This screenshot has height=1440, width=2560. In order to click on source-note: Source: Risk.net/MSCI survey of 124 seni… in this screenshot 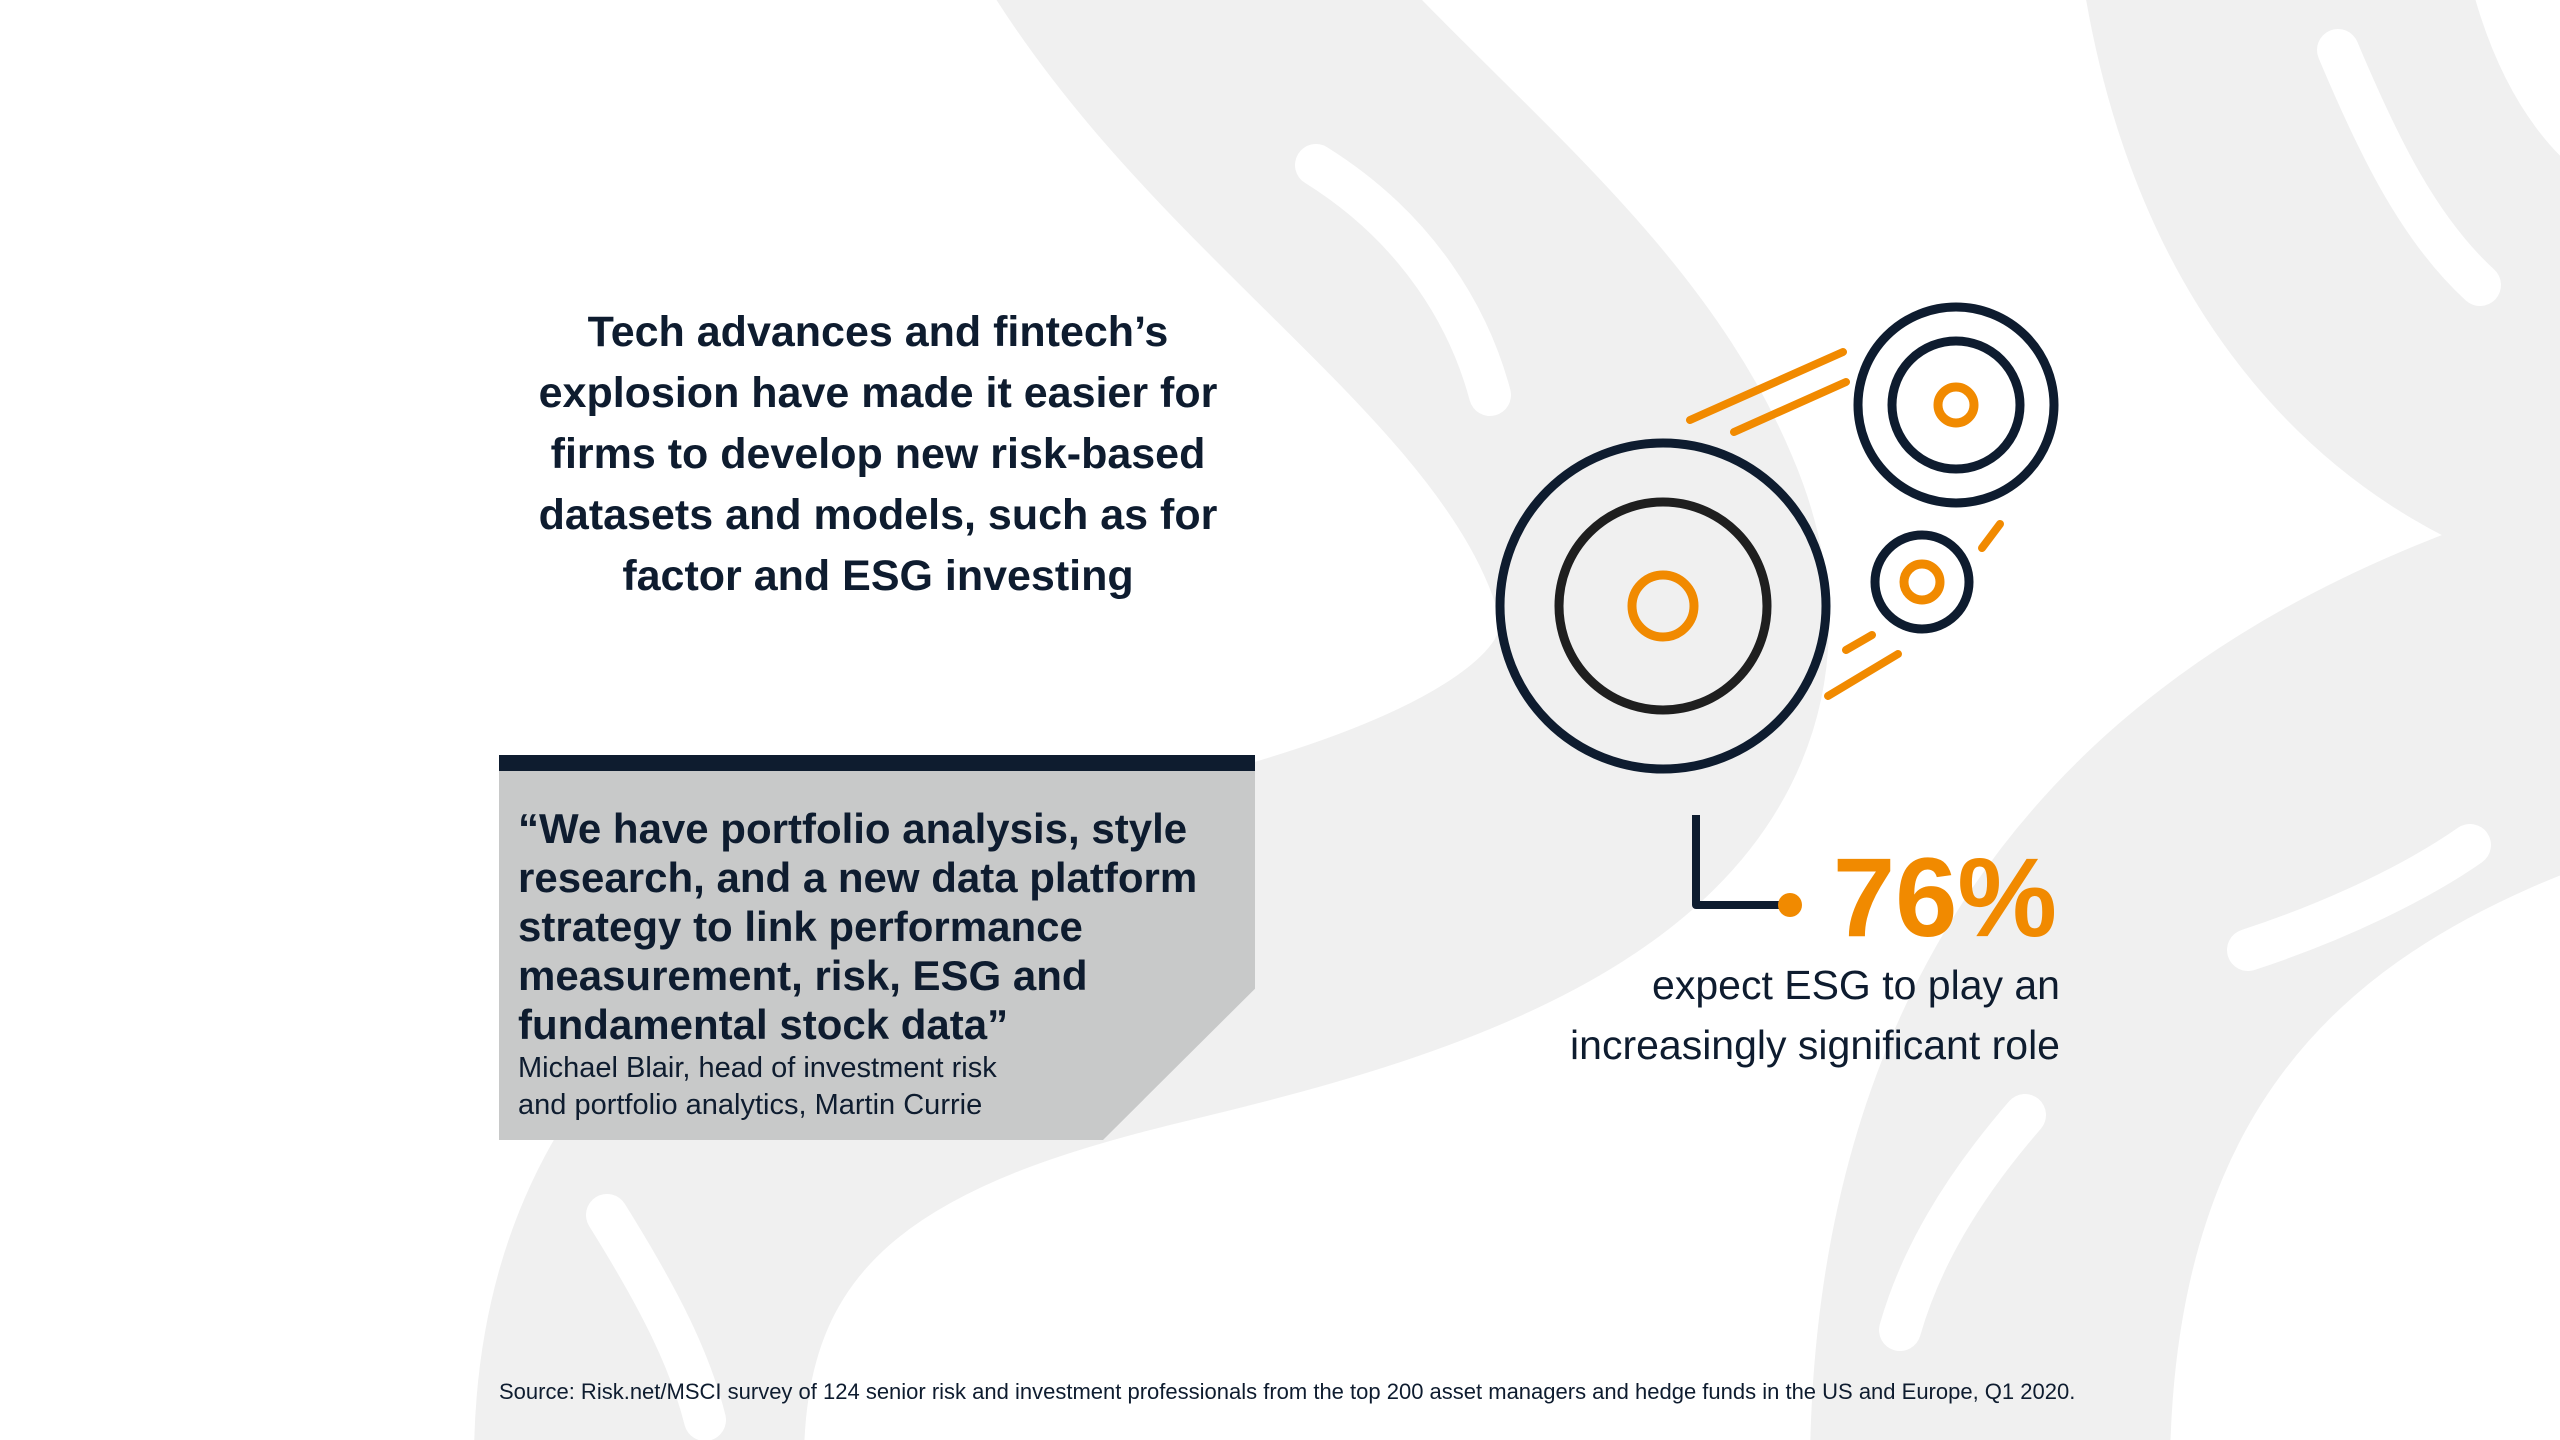, I will do `click(1287, 1391)`.